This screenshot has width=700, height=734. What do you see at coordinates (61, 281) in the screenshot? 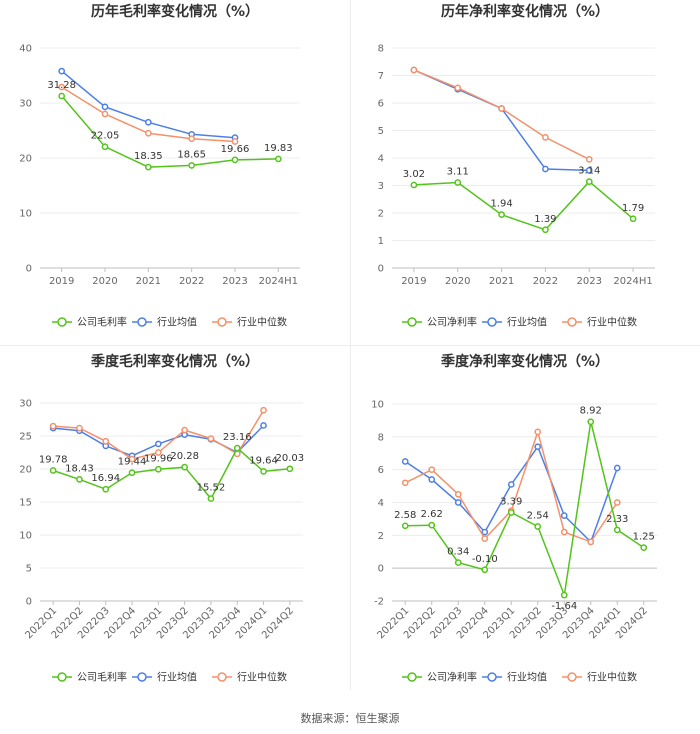
I see `x-tick-label: 2019` at bounding box center [61, 281].